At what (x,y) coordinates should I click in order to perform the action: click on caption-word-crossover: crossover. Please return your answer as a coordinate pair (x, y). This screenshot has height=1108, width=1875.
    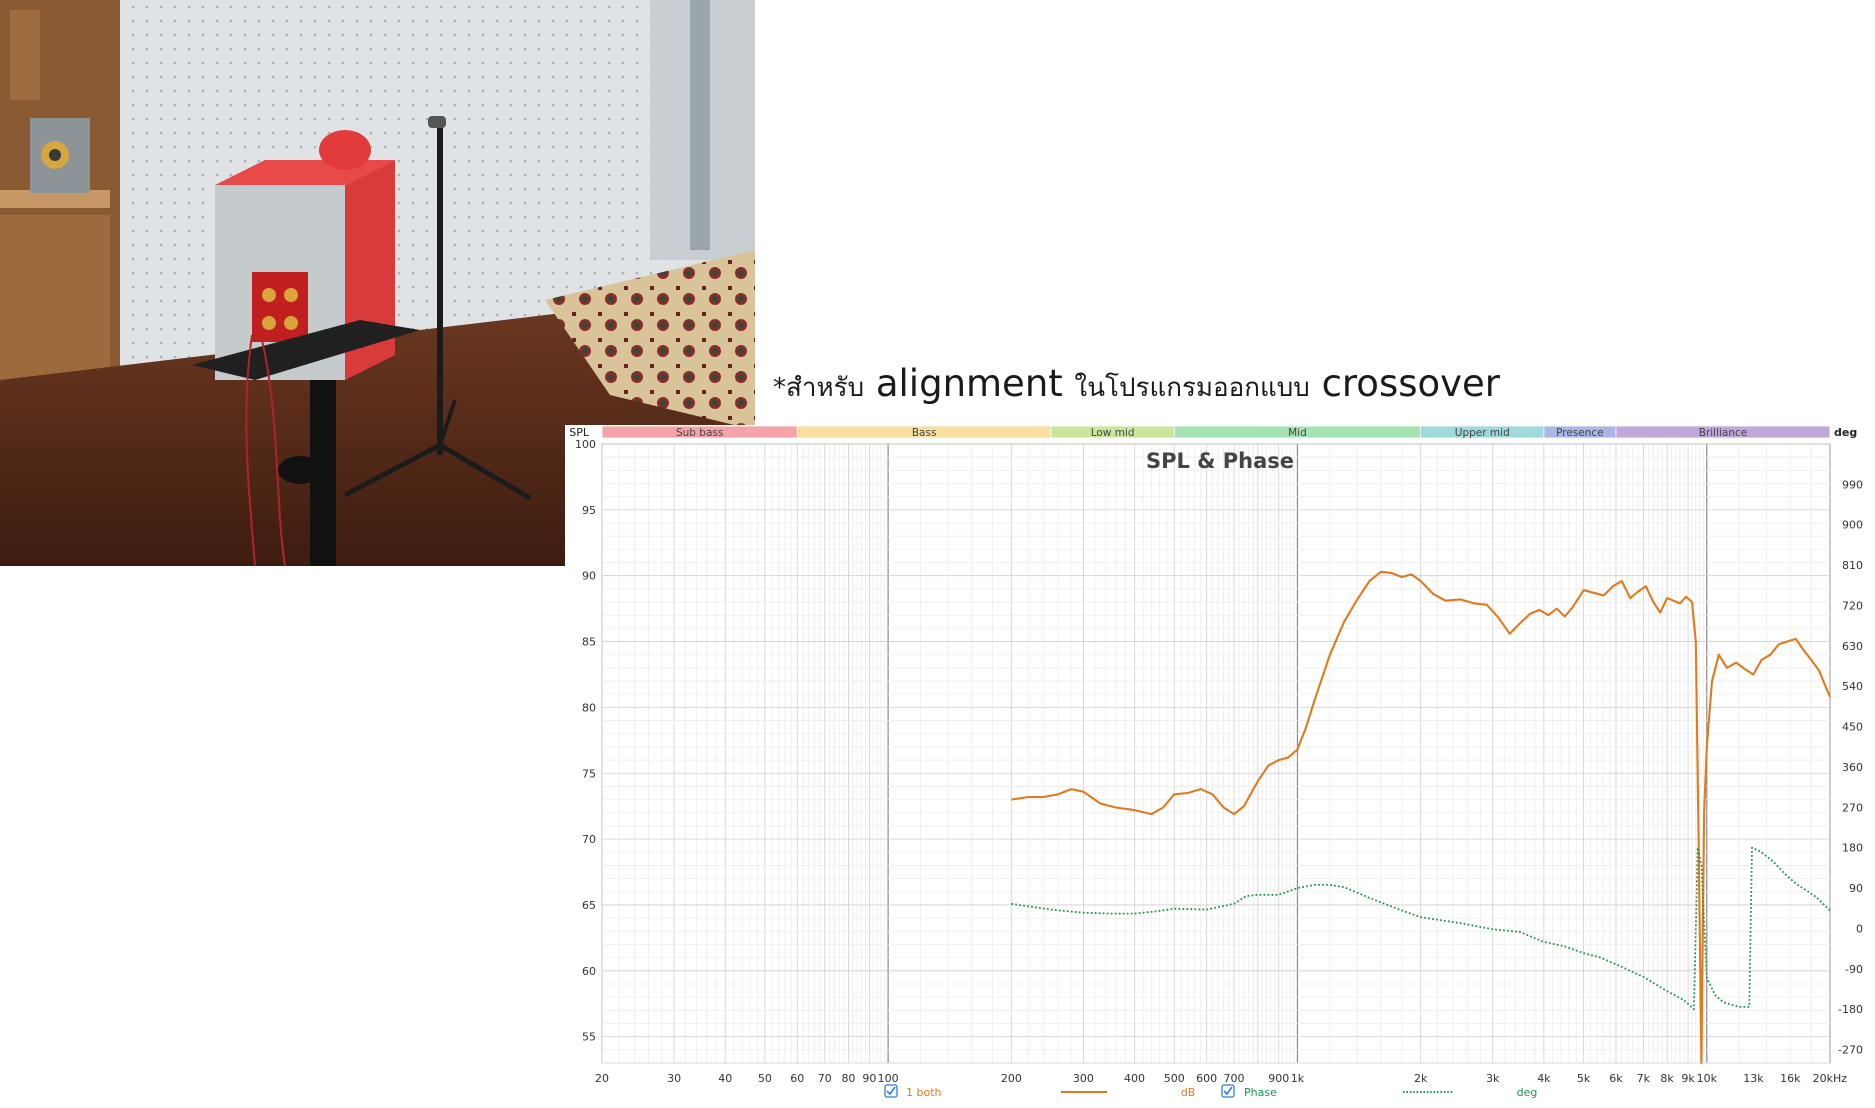
    Looking at the image, I should click on (1411, 383).